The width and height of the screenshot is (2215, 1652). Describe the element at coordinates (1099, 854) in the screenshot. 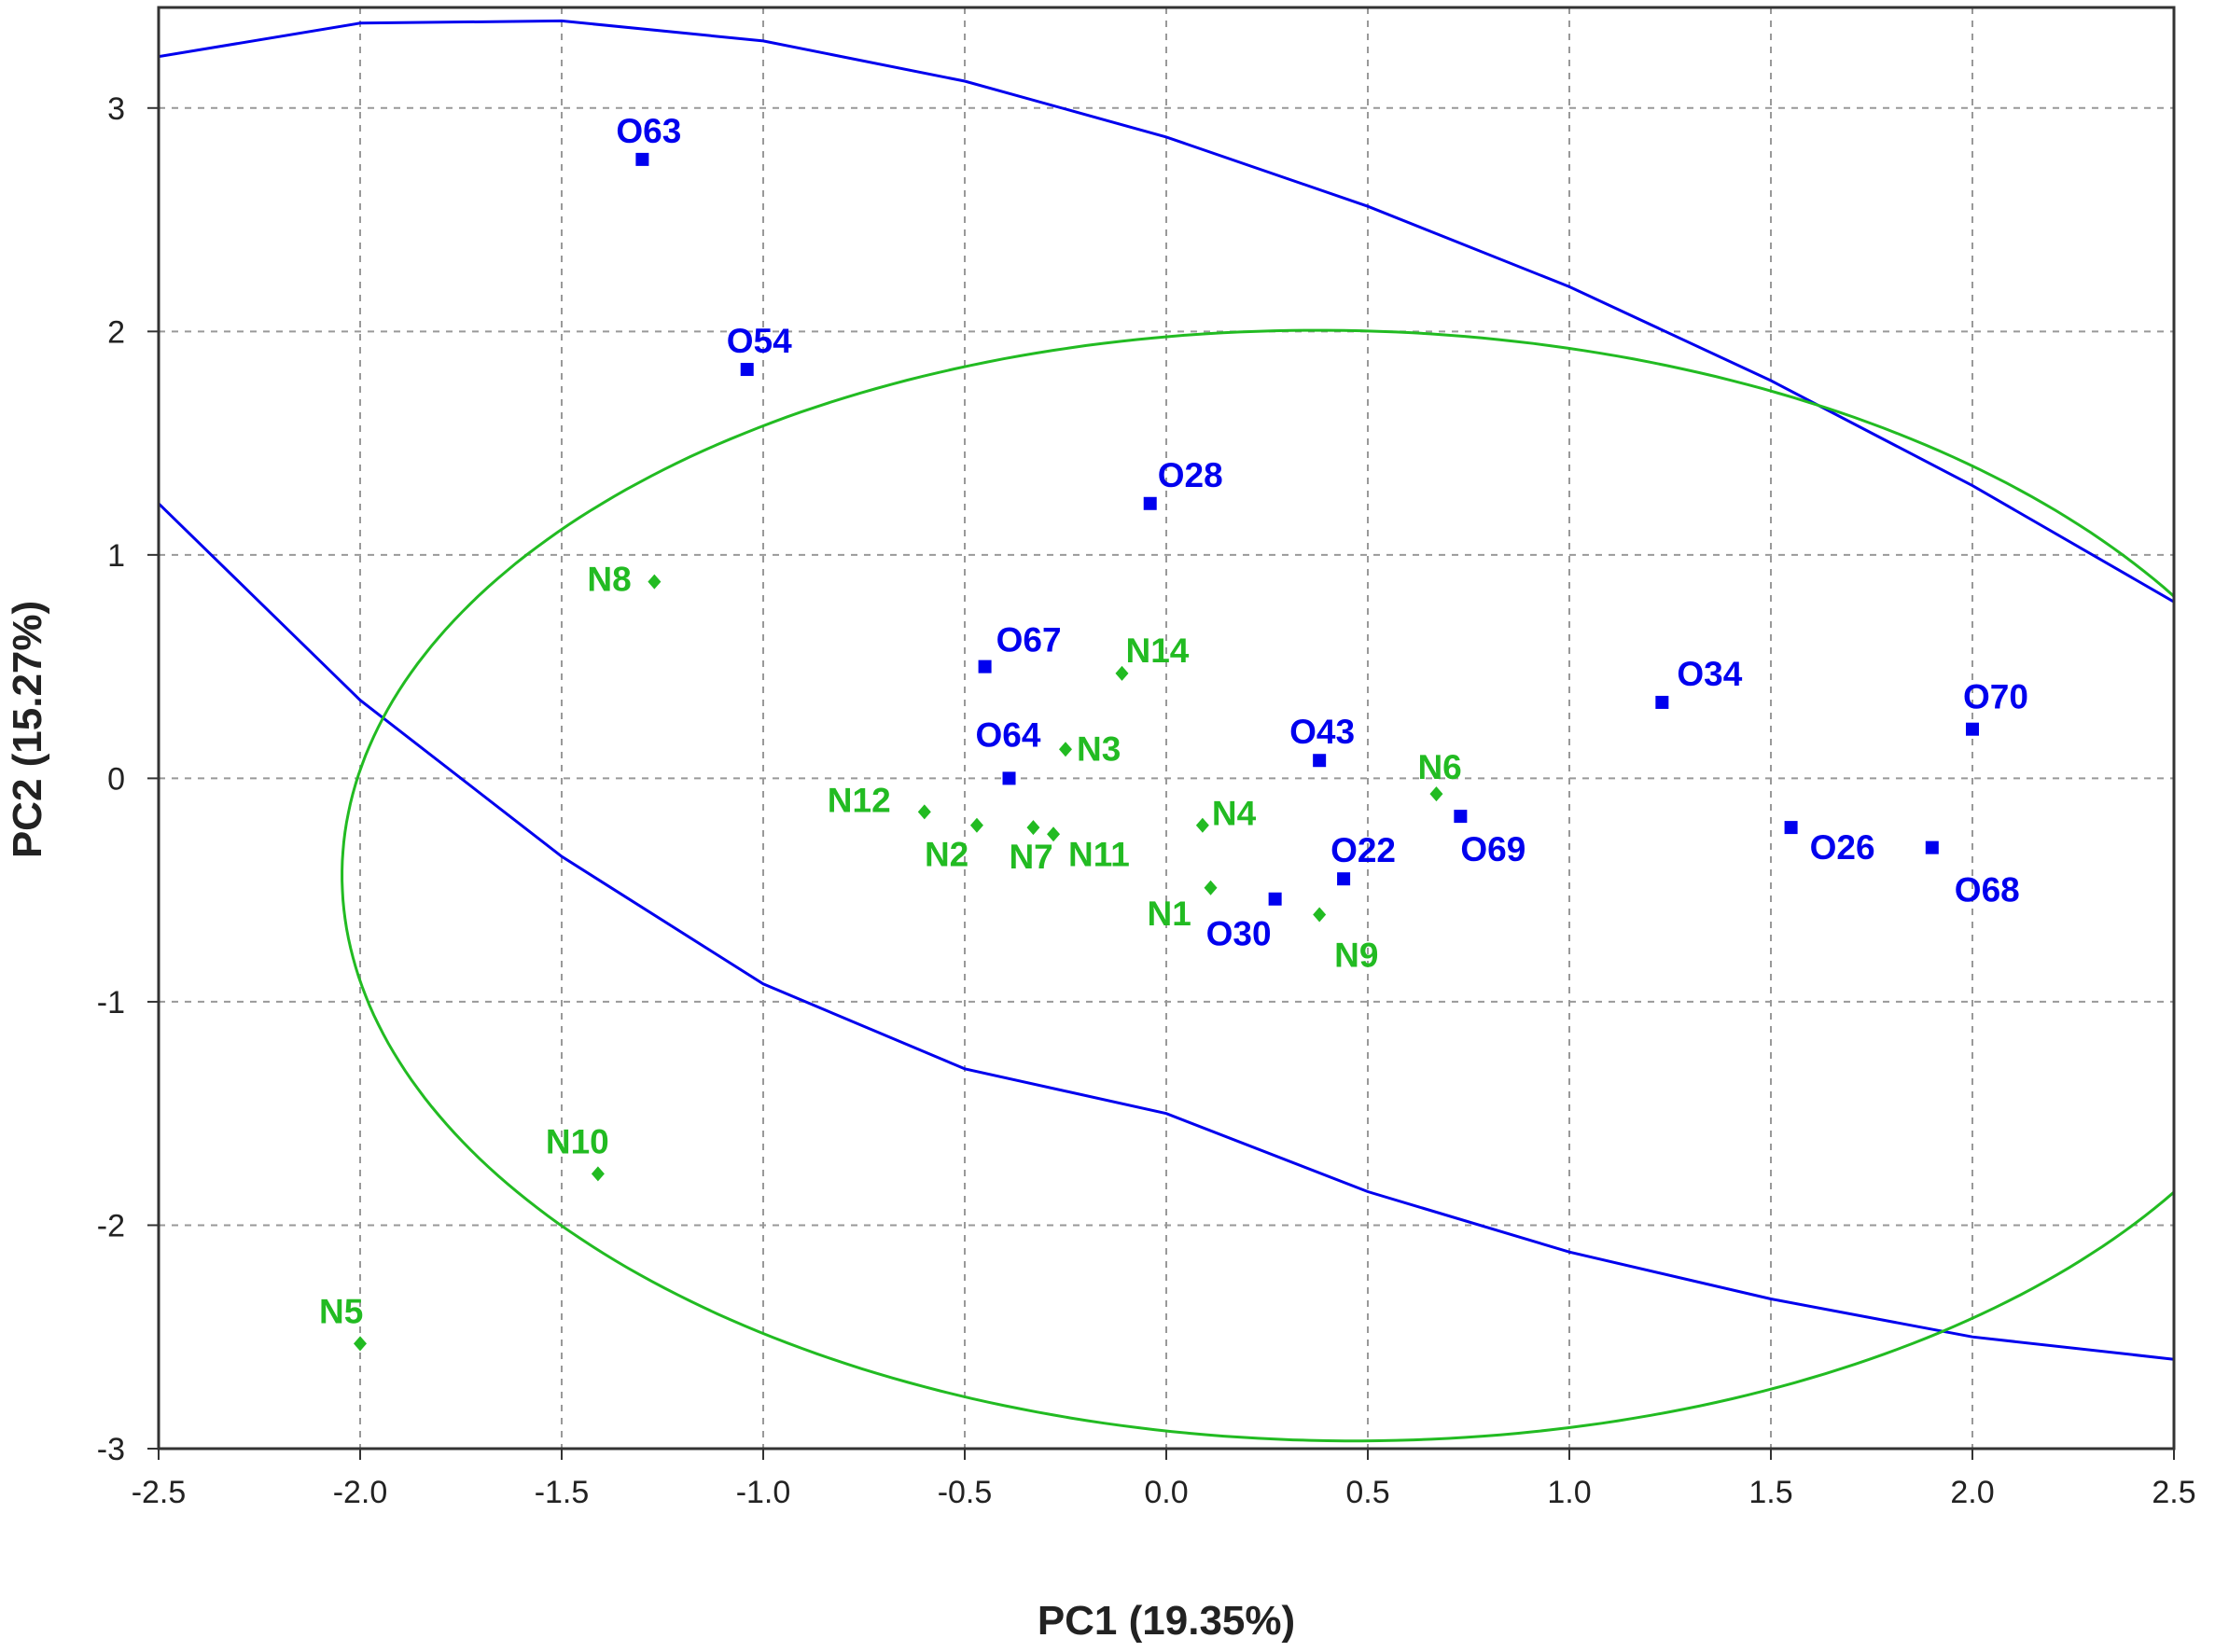

I see `label-n11: N11` at that location.